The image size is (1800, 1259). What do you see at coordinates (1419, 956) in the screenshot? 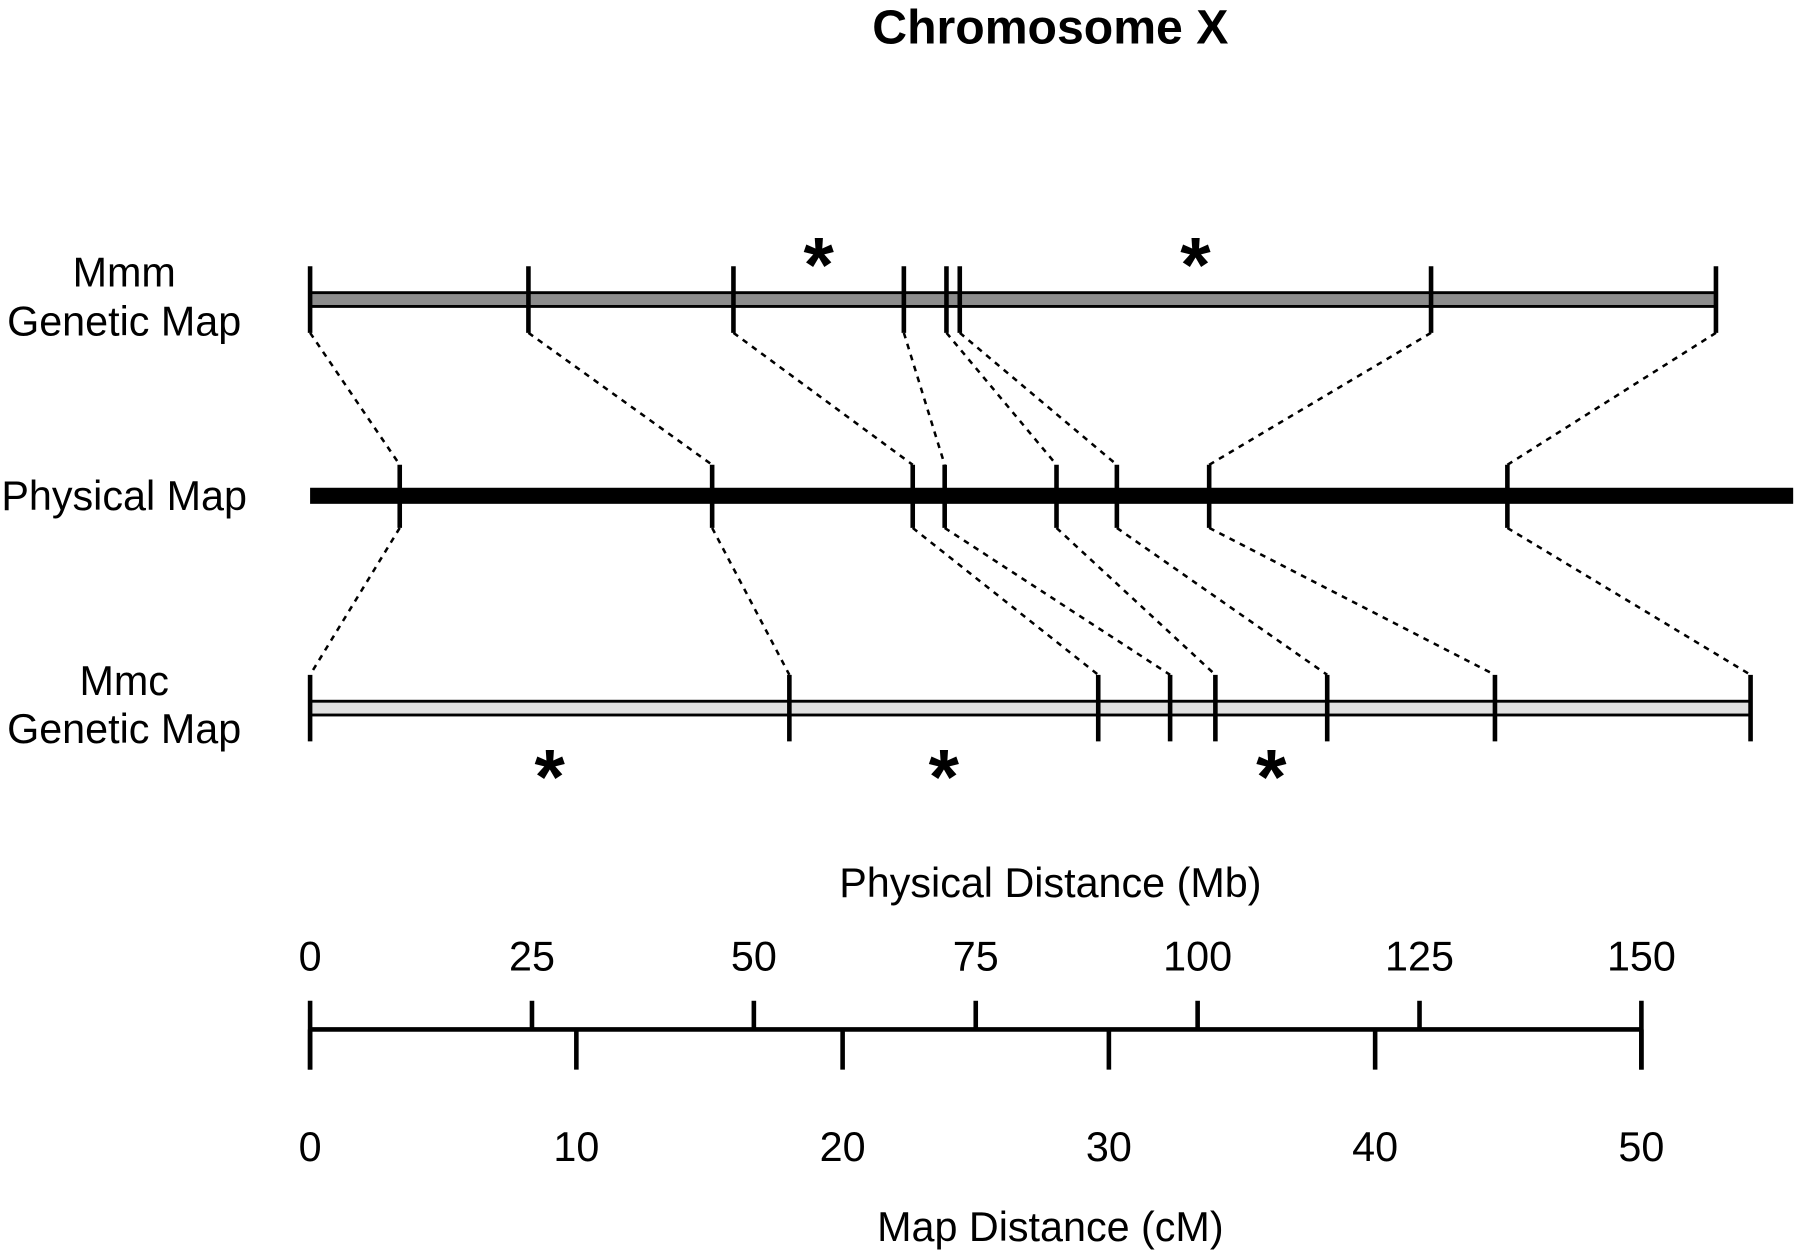
I see `x-tick-label: 125` at bounding box center [1419, 956].